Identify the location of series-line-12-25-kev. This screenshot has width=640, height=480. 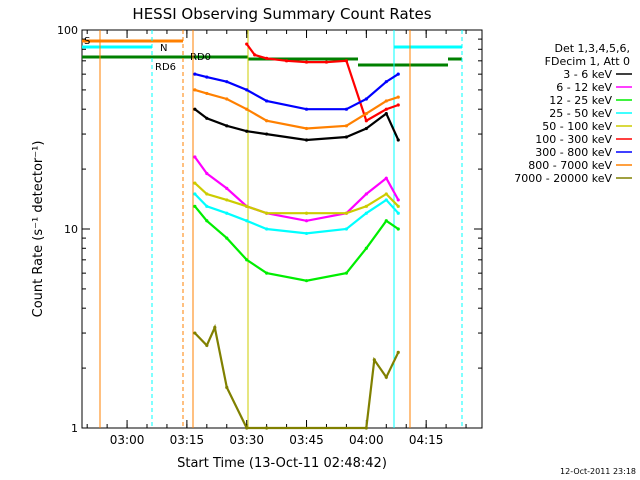
(296, 243).